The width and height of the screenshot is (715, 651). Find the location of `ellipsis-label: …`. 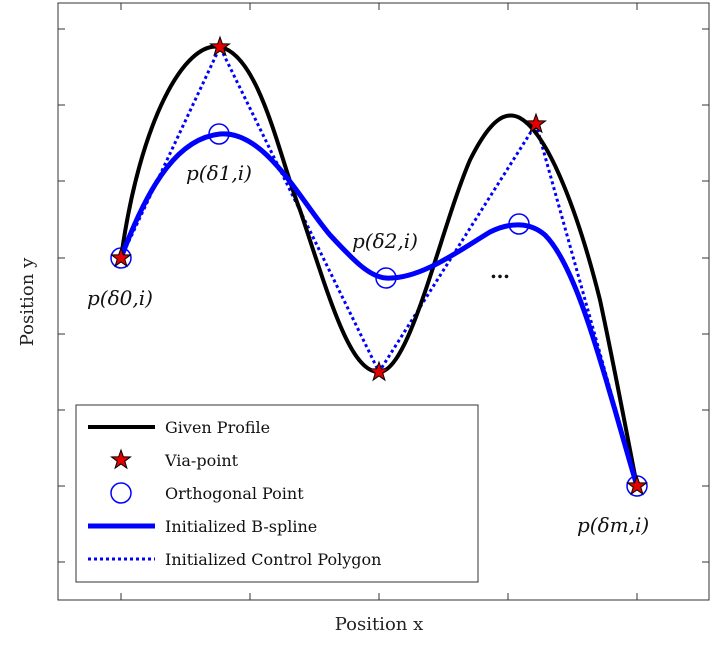

ellipsis-label: … is located at coordinates (500, 271).